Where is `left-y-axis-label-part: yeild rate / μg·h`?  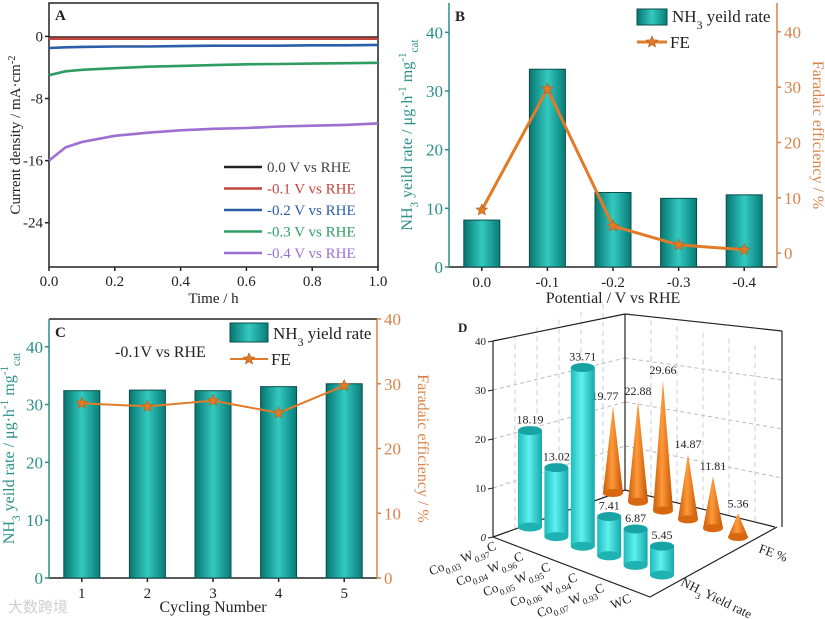
left-y-axis-label-part: yeild rate / μg·h is located at coordinates (407, 149).